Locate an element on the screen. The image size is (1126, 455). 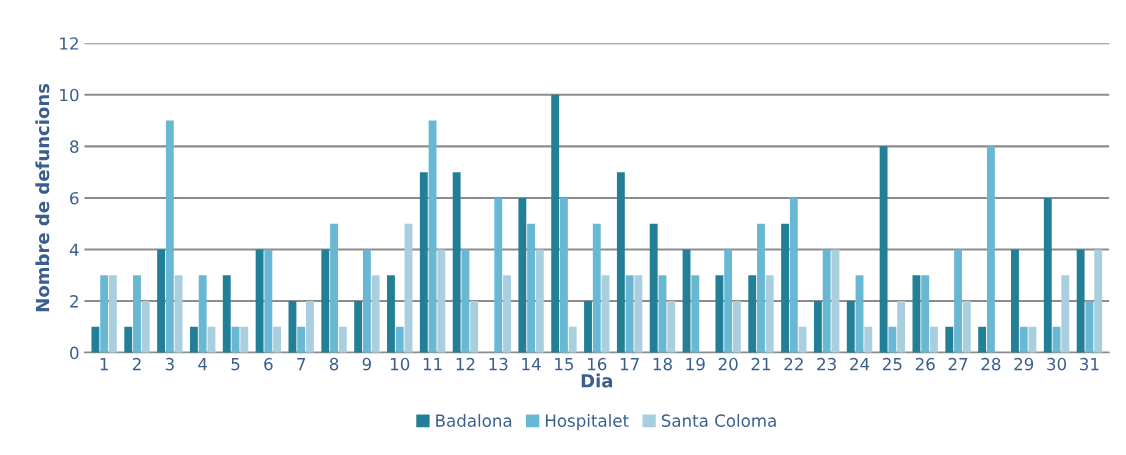
x-tick-label: 26 is located at coordinates (925, 364).